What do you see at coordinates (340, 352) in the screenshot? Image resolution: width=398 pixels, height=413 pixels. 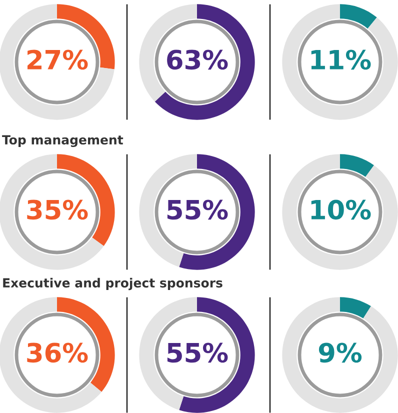 I see `data-label: 9%` at bounding box center [340, 352].